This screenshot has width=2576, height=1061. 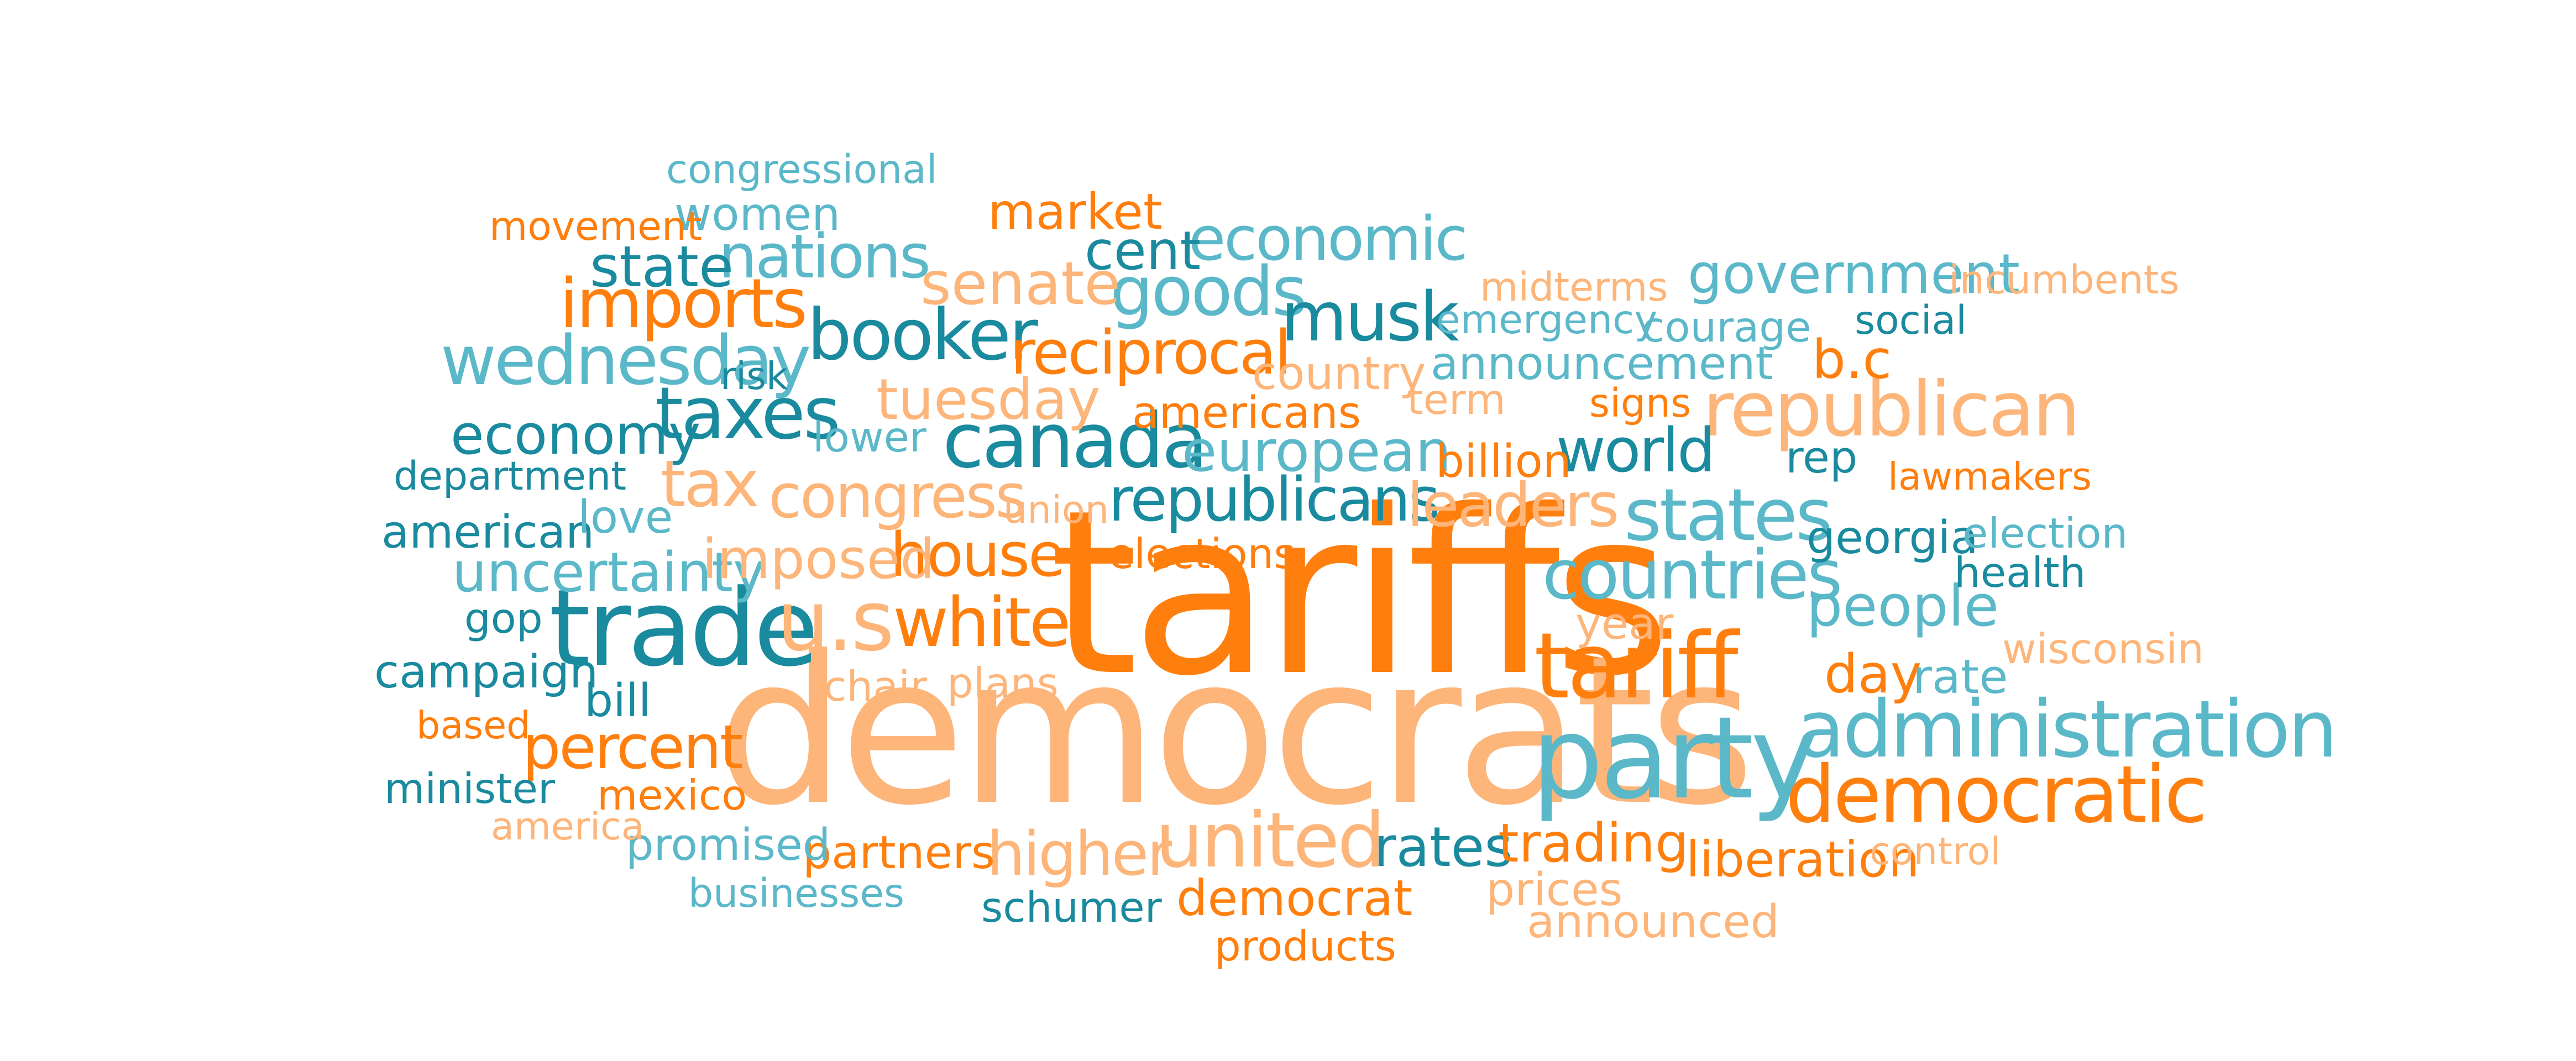 What do you see at coordinates (869, 436) in the screenshot?
I see `cloud-word: lower` at bounding box center [869, 436].